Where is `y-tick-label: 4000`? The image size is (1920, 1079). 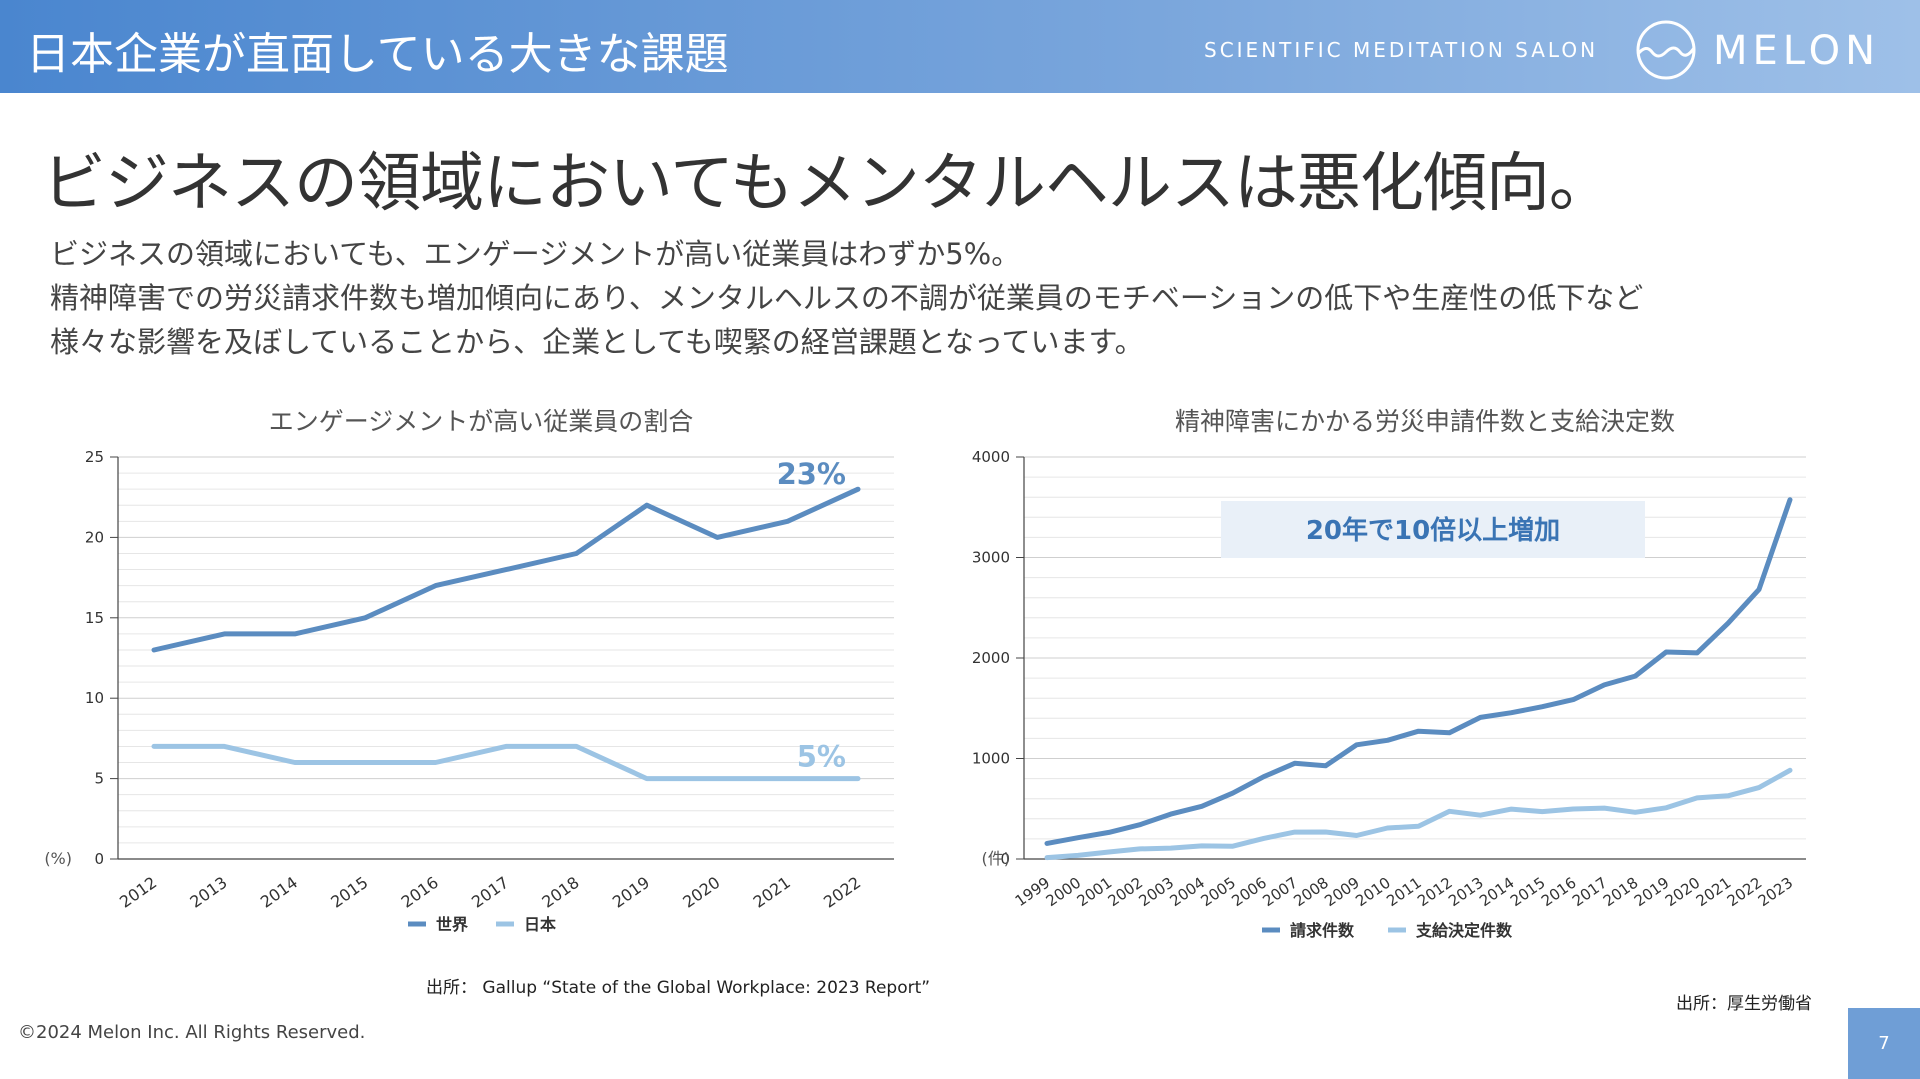
y-tick-label: 4000 is located at coordinates (991, 457).